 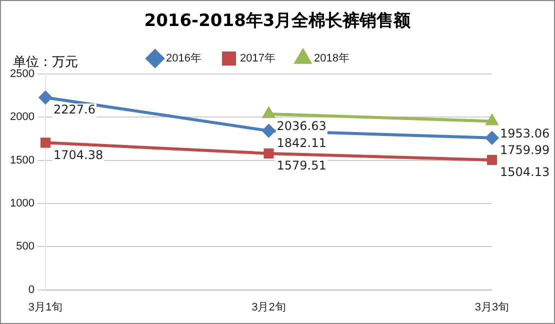 I want to click on y-tick-label: 1500, so click(x=22, y=160).